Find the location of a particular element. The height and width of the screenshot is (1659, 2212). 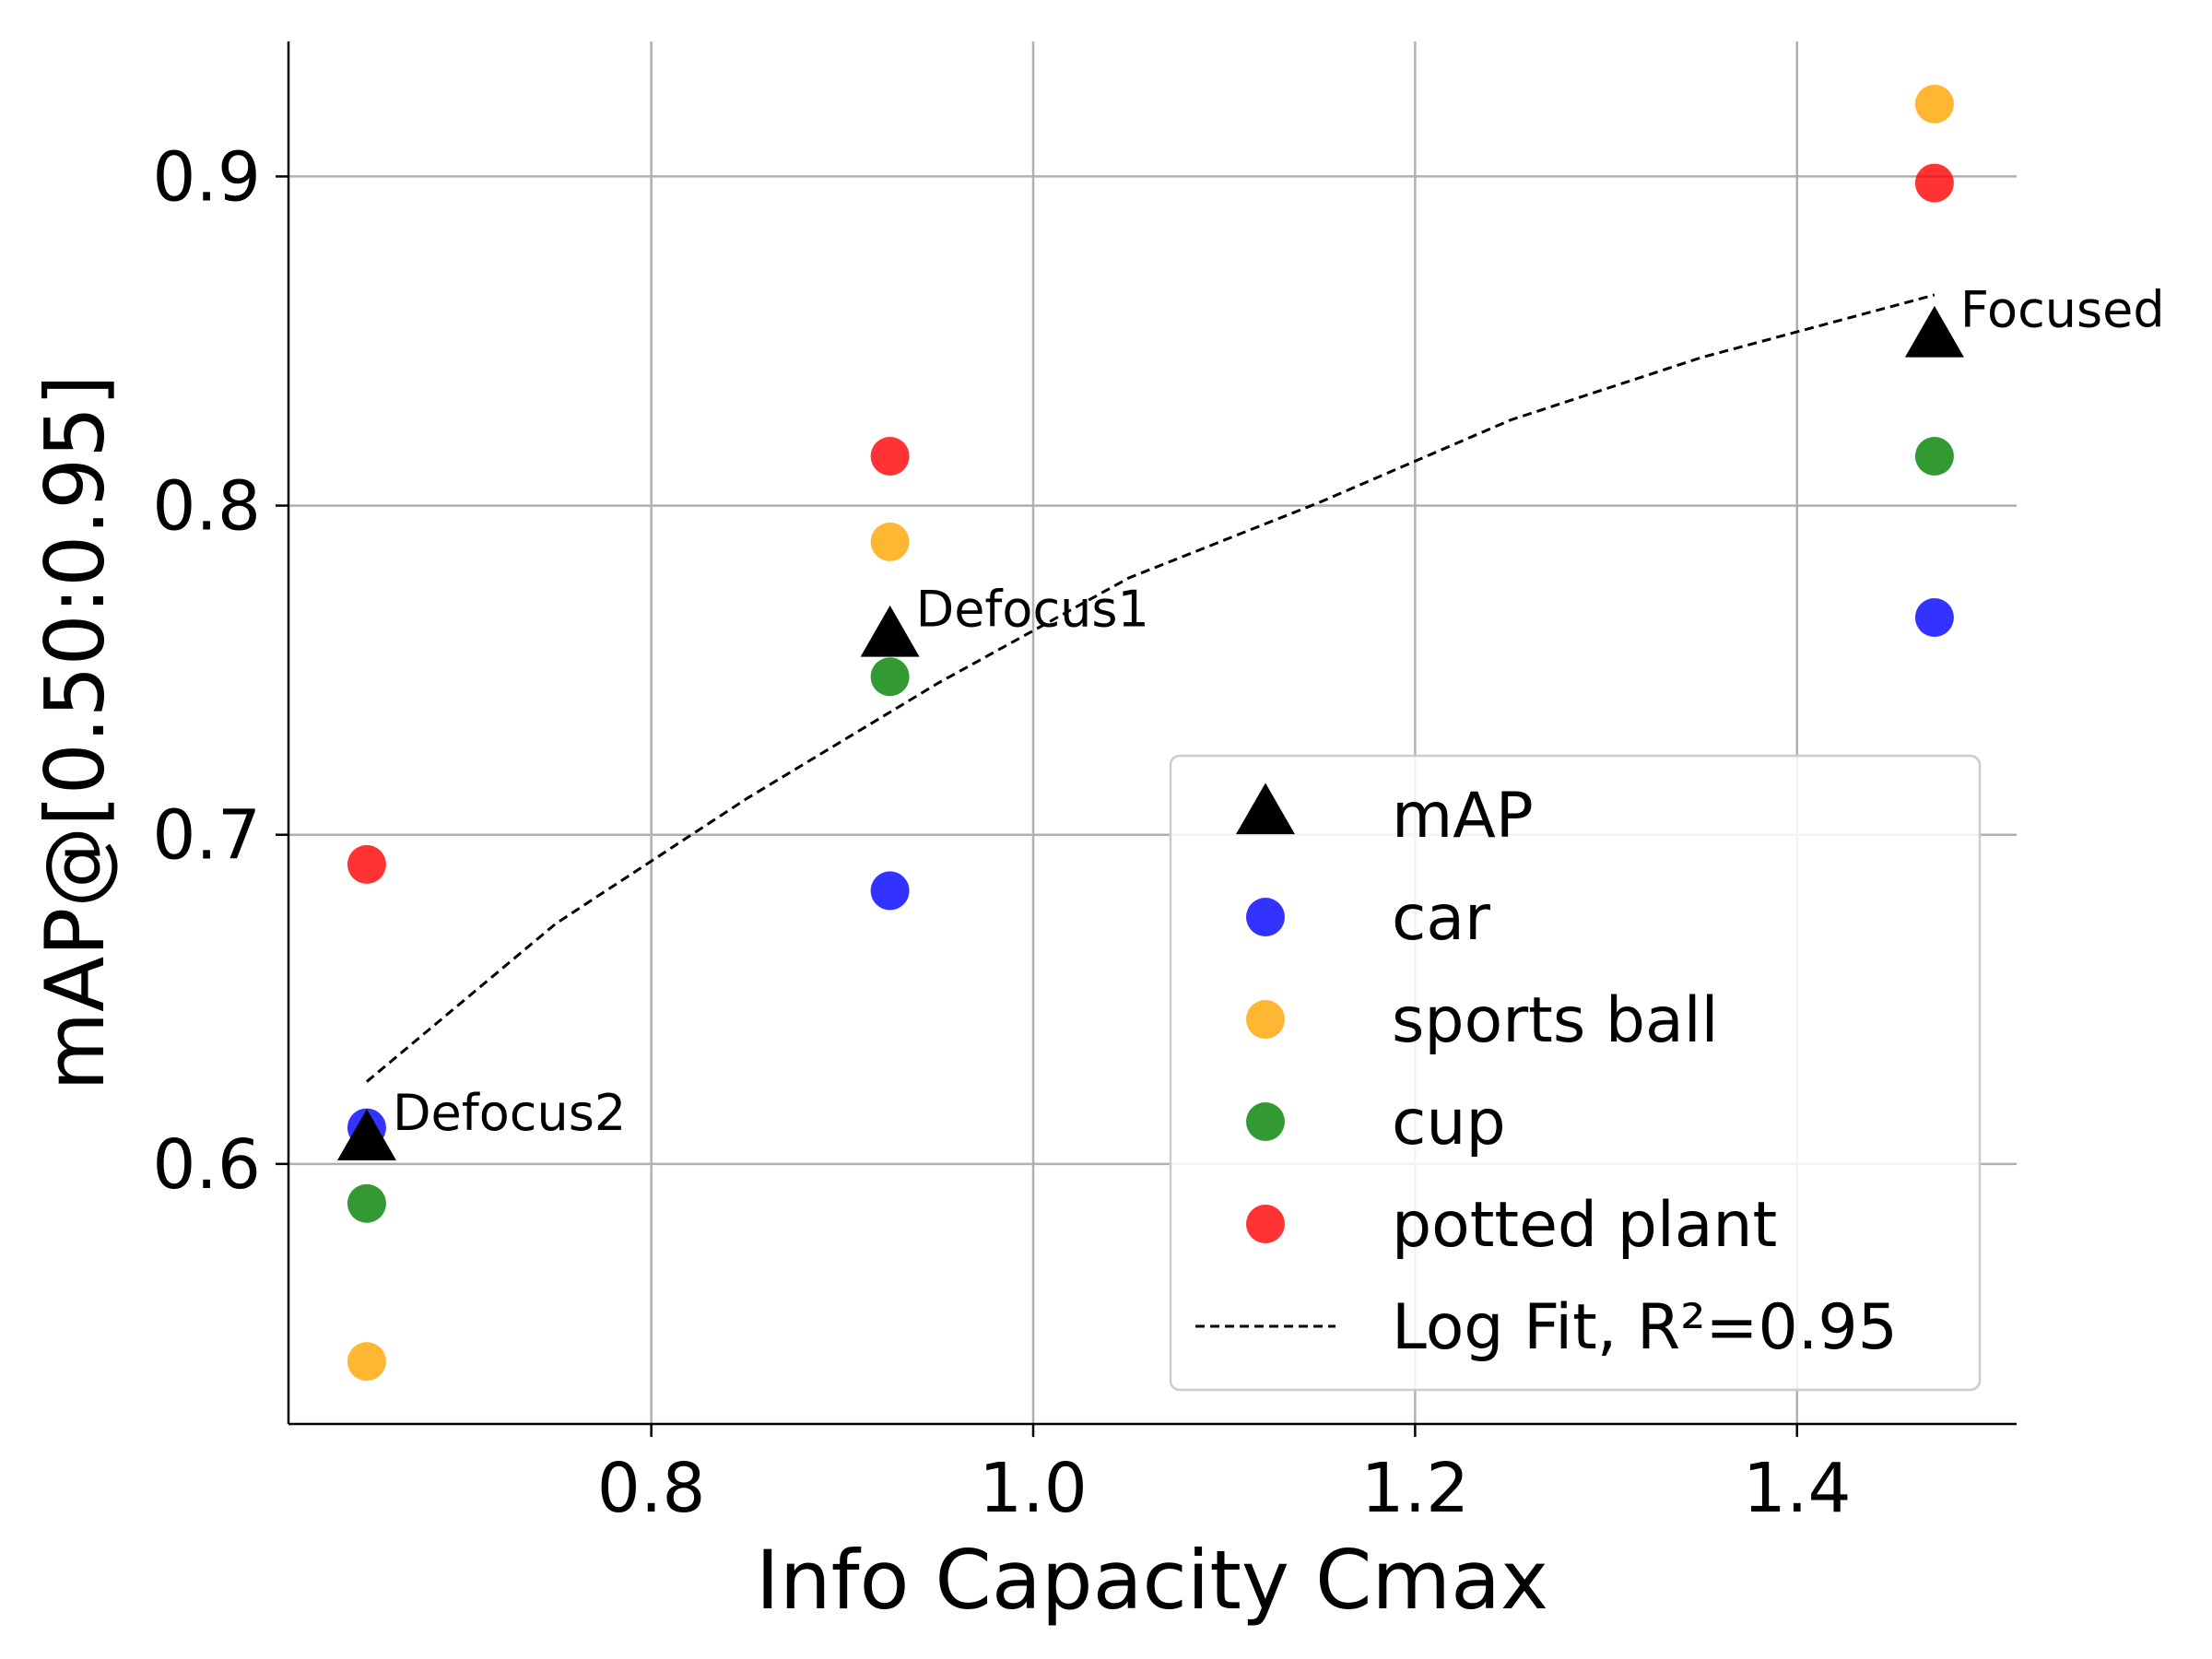

annotation-label: Focused is located at coordinates (2062, 309).